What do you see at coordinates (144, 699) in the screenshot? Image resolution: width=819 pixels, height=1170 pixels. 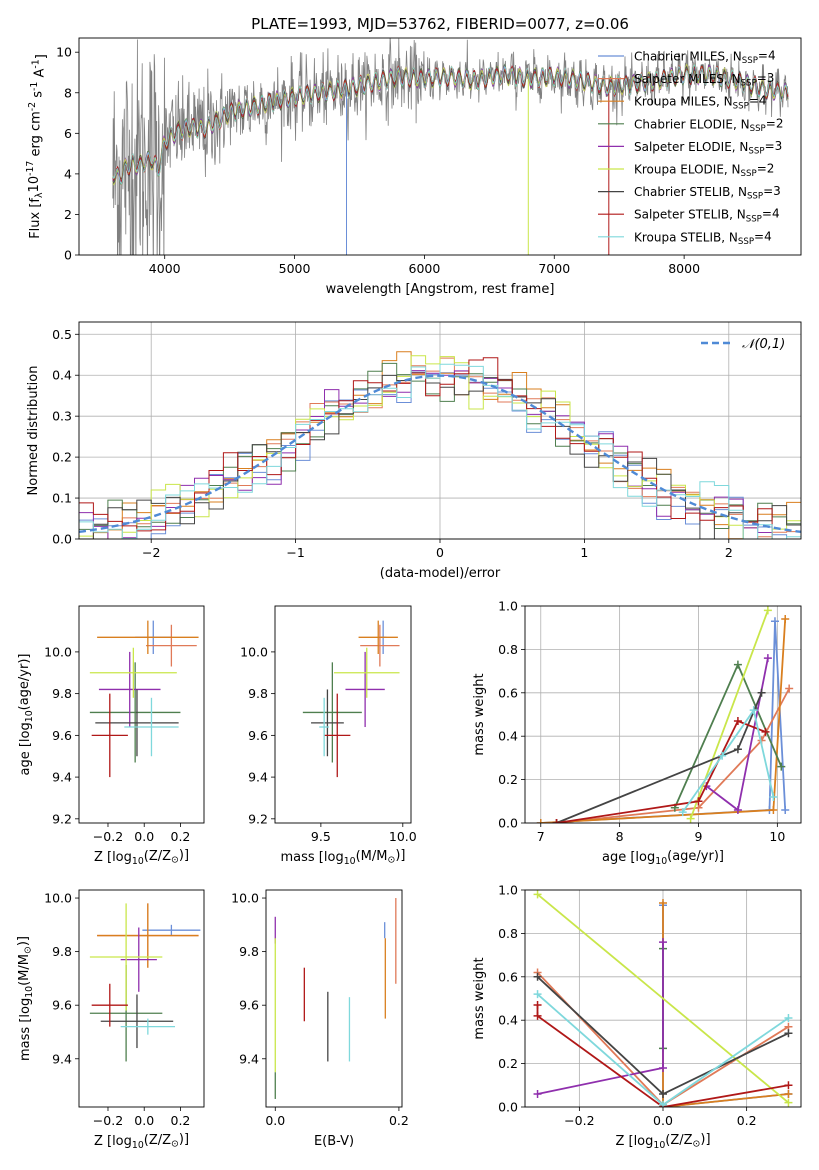 I see `age_vs_Z-plot-area` at bounding box center [144, 699].